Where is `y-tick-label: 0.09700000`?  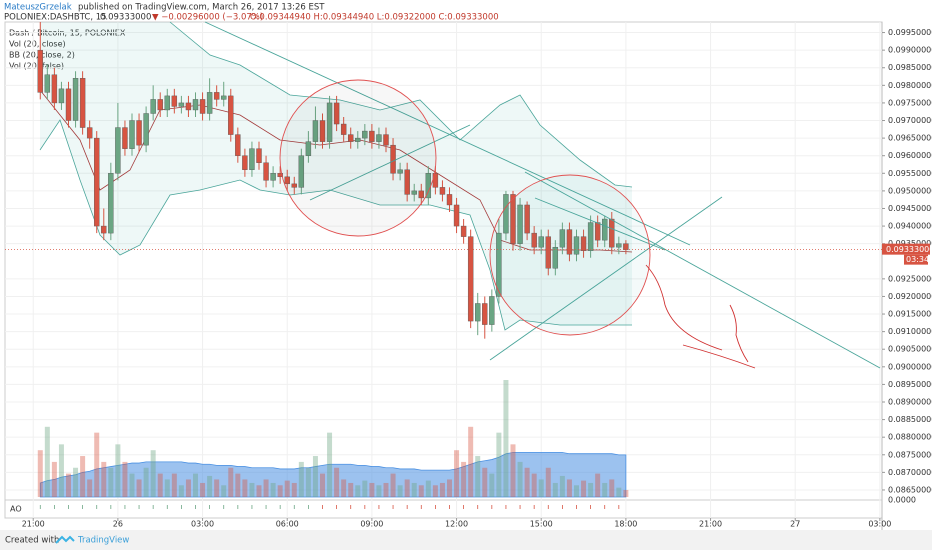 y-tick-label: 0.09700000 is located at coordinates (910, 120).